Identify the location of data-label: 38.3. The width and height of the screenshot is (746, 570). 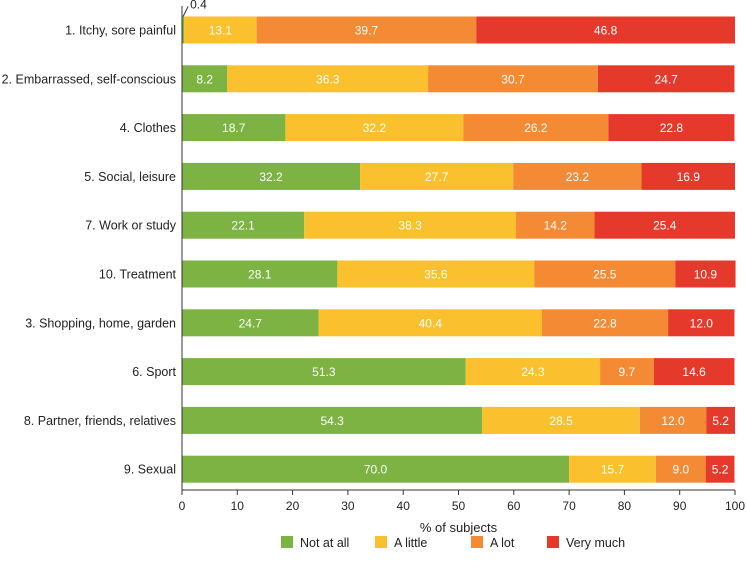
(410, 226).